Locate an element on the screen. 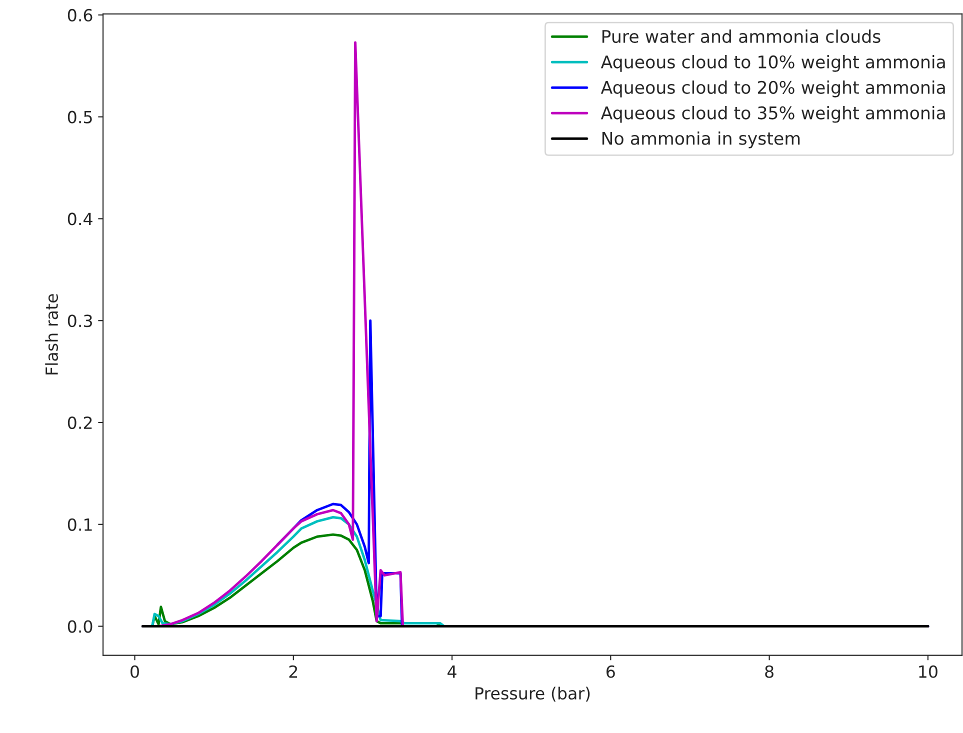 The image size is (963, 733). y-tick-label: 0.5 is located at coordinates (80, 117).